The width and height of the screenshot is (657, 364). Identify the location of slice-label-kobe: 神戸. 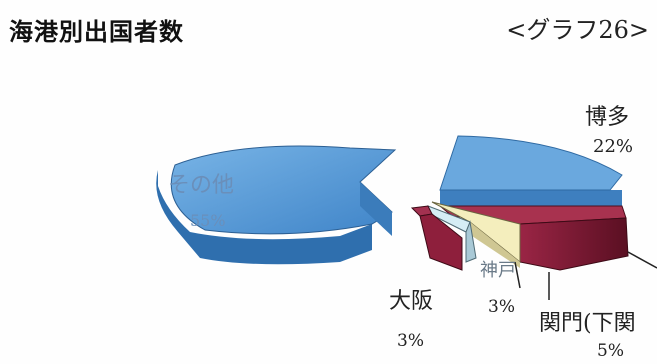
(498, 270).